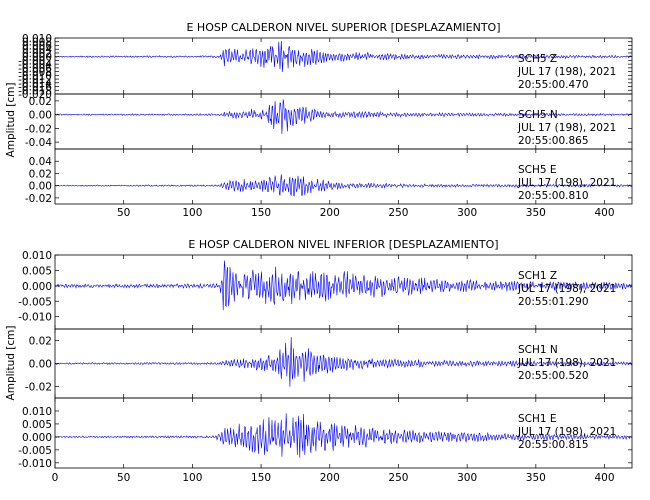  I want to click on chart-0-series-1-component-label: SCH5 N, so click(538, 115).